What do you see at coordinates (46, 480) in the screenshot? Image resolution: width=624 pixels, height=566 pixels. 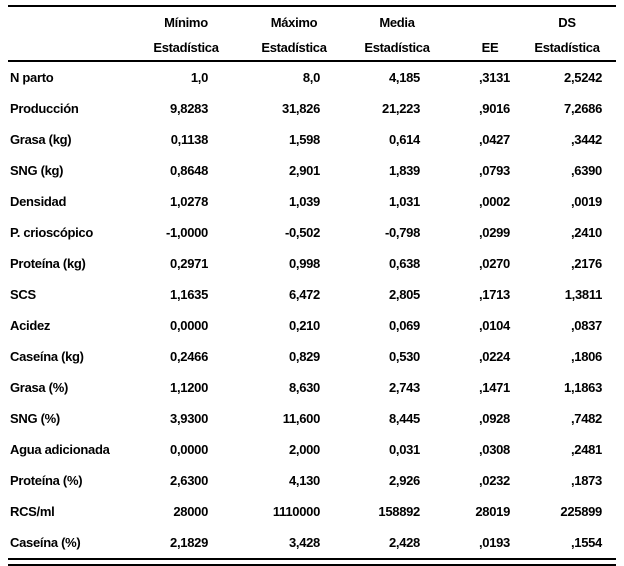 I see `row-label: Proteína (%)` at bounding box center [46, 480].